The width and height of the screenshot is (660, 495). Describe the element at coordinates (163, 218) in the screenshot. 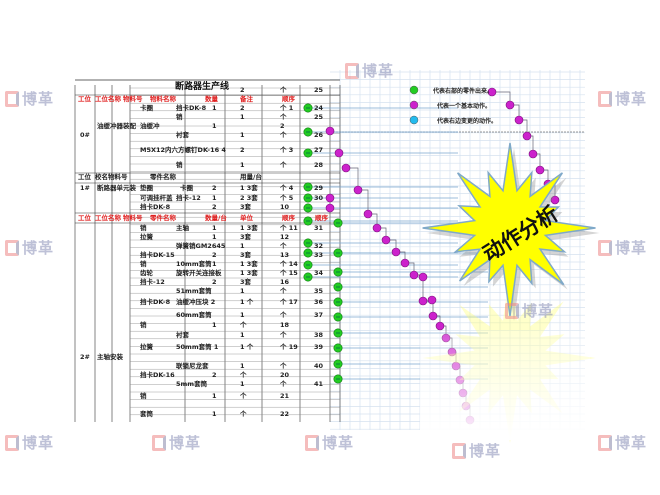

I see `column-header-name: 零件名称` at that location.